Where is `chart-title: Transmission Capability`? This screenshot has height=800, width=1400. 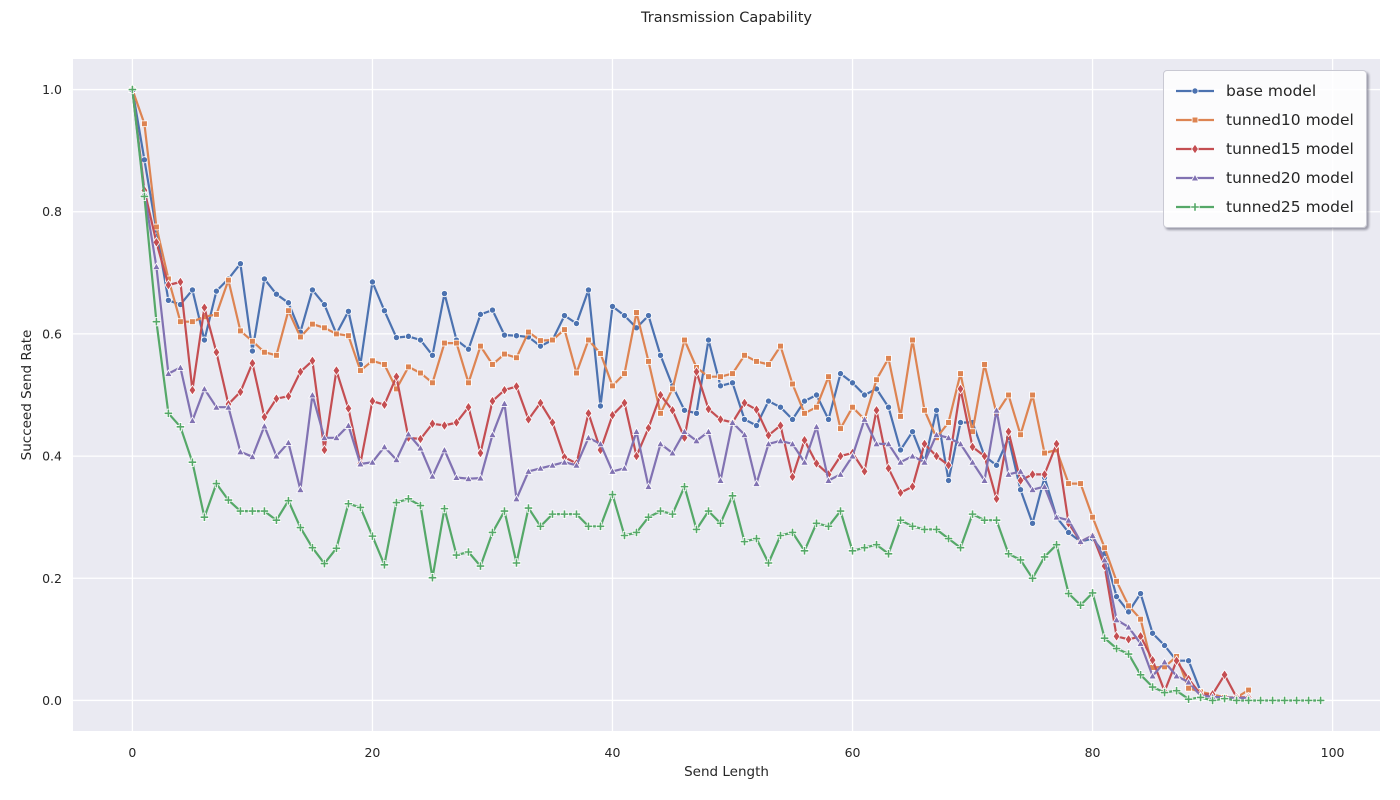
chart-title: Transmission Capability is located at coordinates (726, 18).